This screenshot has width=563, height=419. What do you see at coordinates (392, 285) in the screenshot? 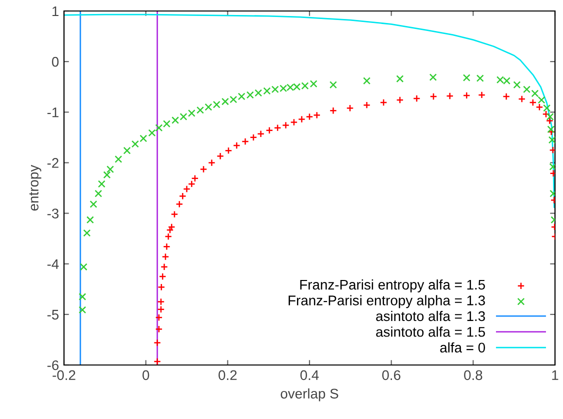
I see `legend-label: Franz-Parisi entropy alfa = 1.5` at bounding box center [392, 285].